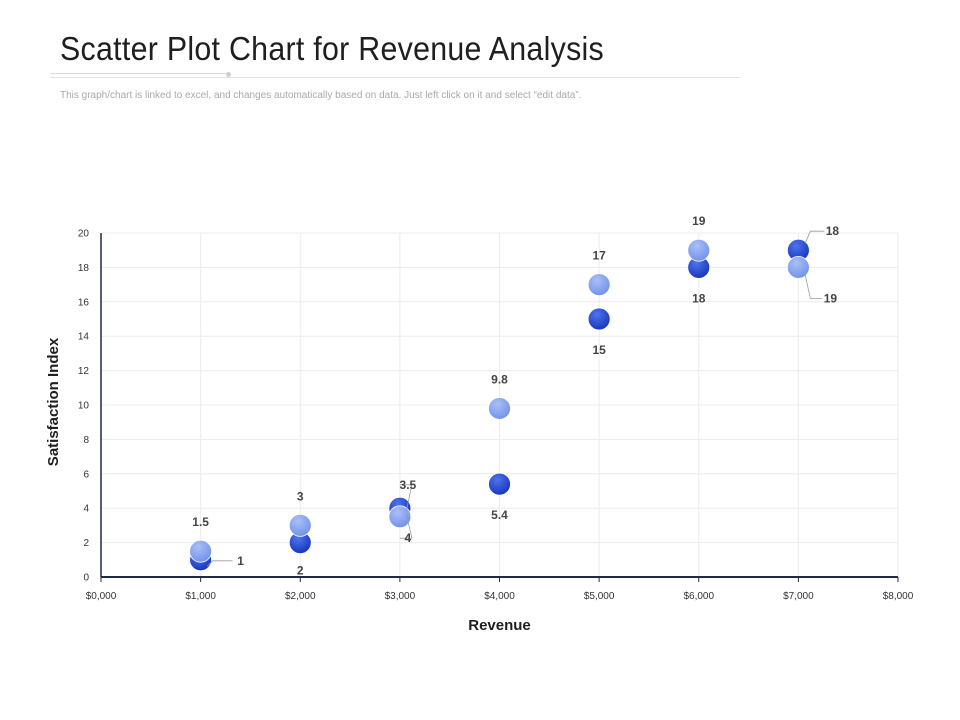  Describe the element at coordinates (698, 596) in the screenshot. I see `x-tick-label: $6,000` at that location.